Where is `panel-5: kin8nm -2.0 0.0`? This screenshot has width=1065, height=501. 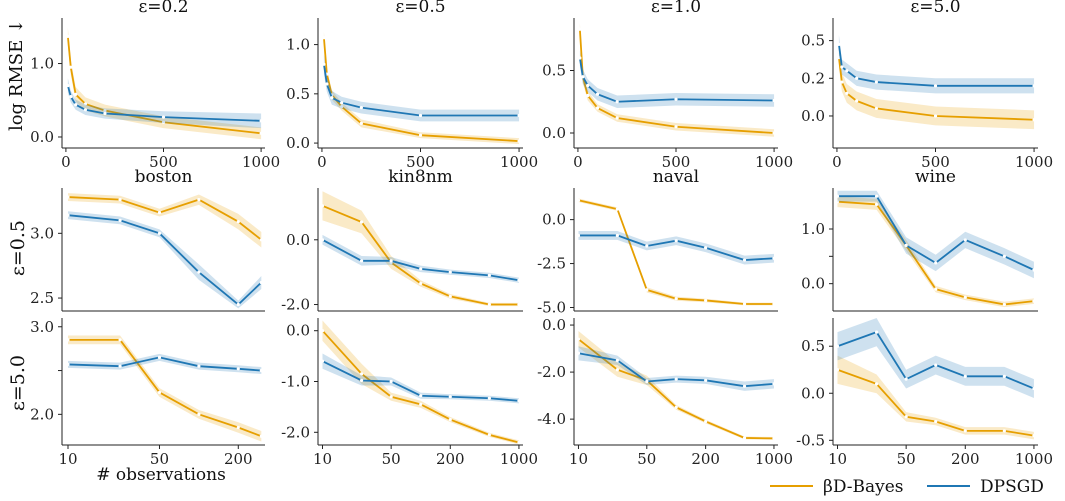 panel-5: kin8nm -2.0 0.0 is located at coordinates (402, 240).